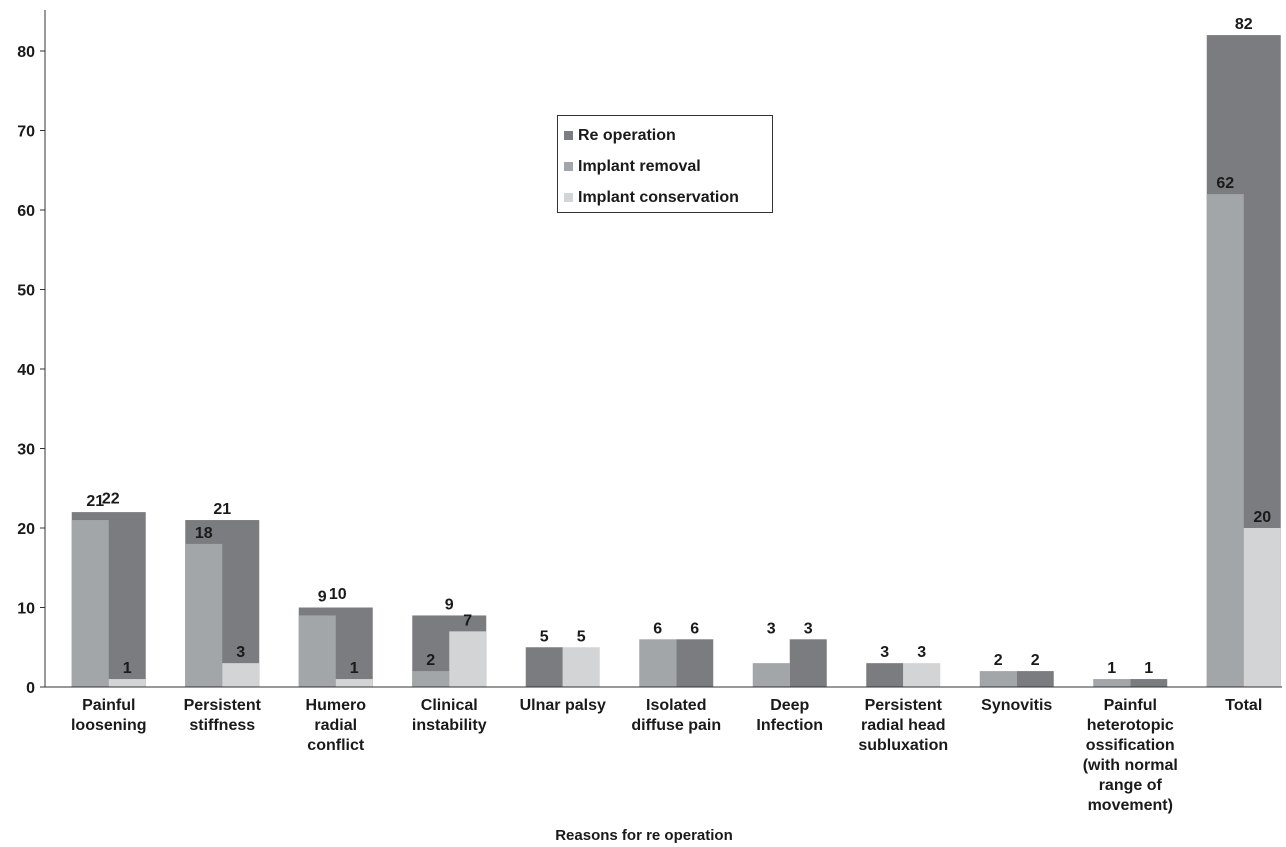  What do you see at coordinates (26, 609) in the screenshot?
I see `y-tick-label-10: 10` at bounding box center [26, 609].